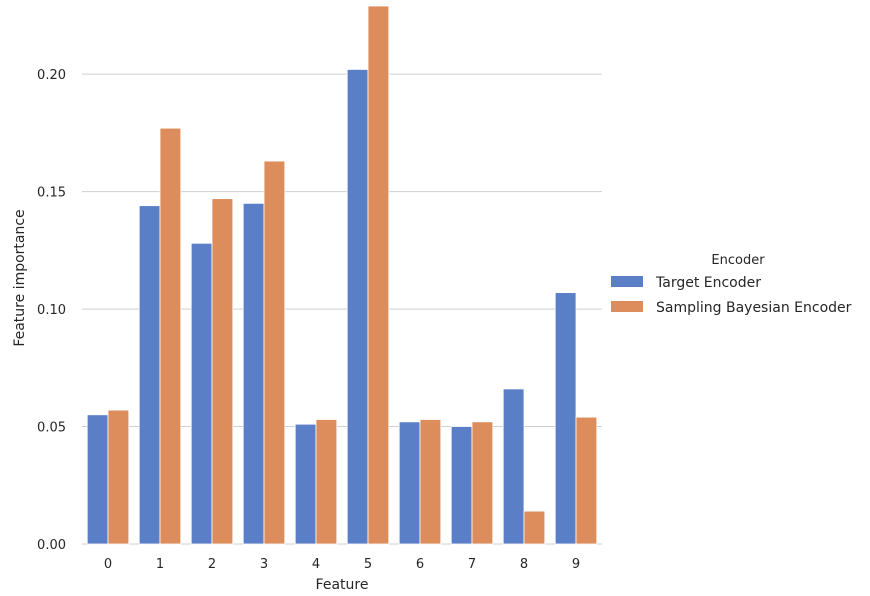 Image resolution: width=870 pixels, height=596 pixels. I want to click on y-tick-labels: 0.00 0.05 0.10 0.15 0.20, so click(51, 310).